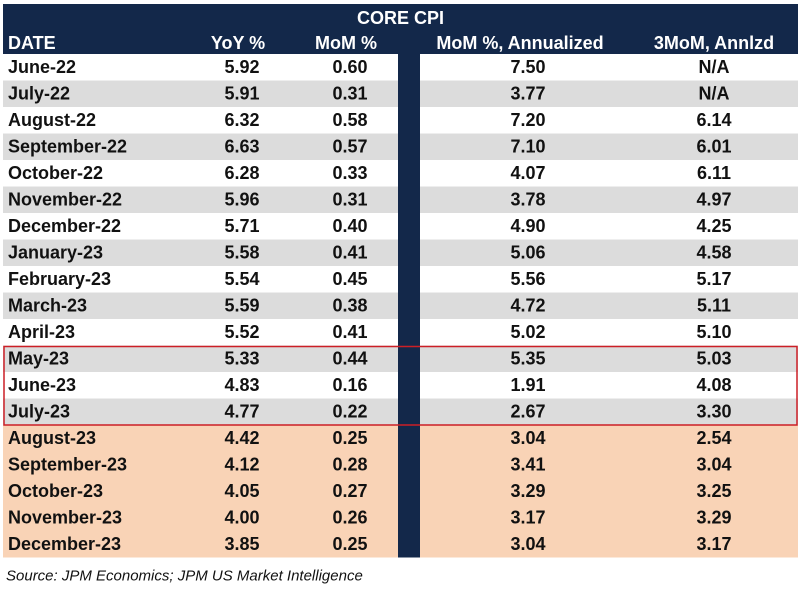 The width and height of the screenshot is (800, 590). I want to click on cell-date: October-22, so click(55, 173).